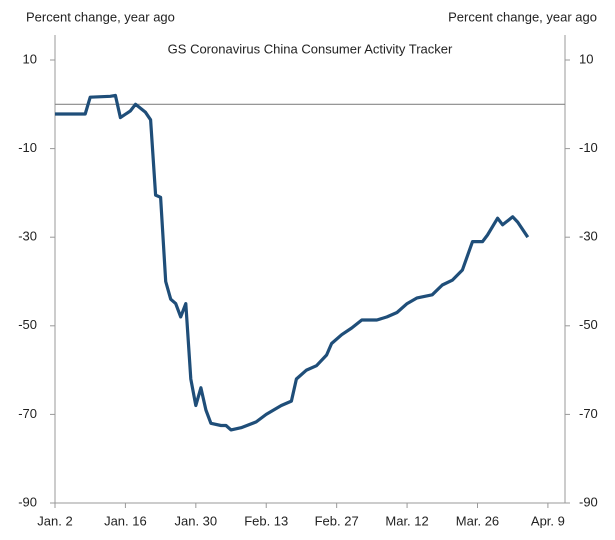 Image resolution: width=615 pixels, height=540 pixels. I want to click on y-tick-label: -10, so click(27, 147).